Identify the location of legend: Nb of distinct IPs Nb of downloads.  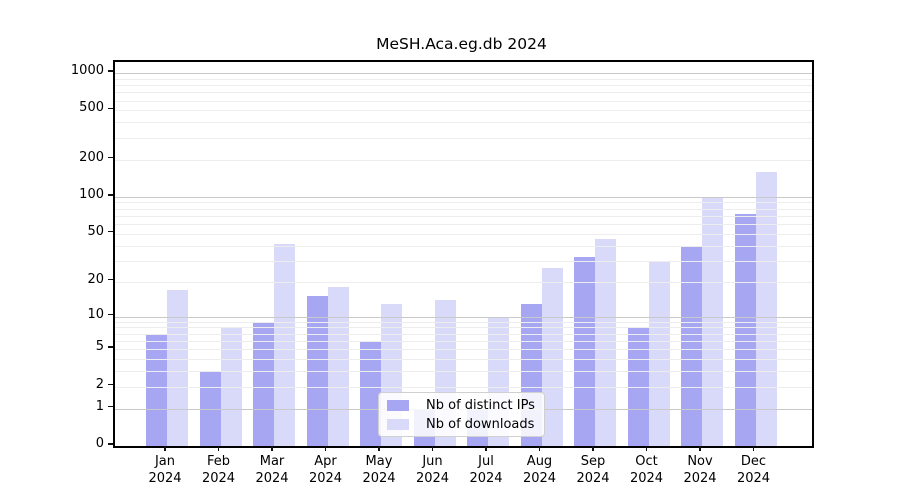
(461, 414).